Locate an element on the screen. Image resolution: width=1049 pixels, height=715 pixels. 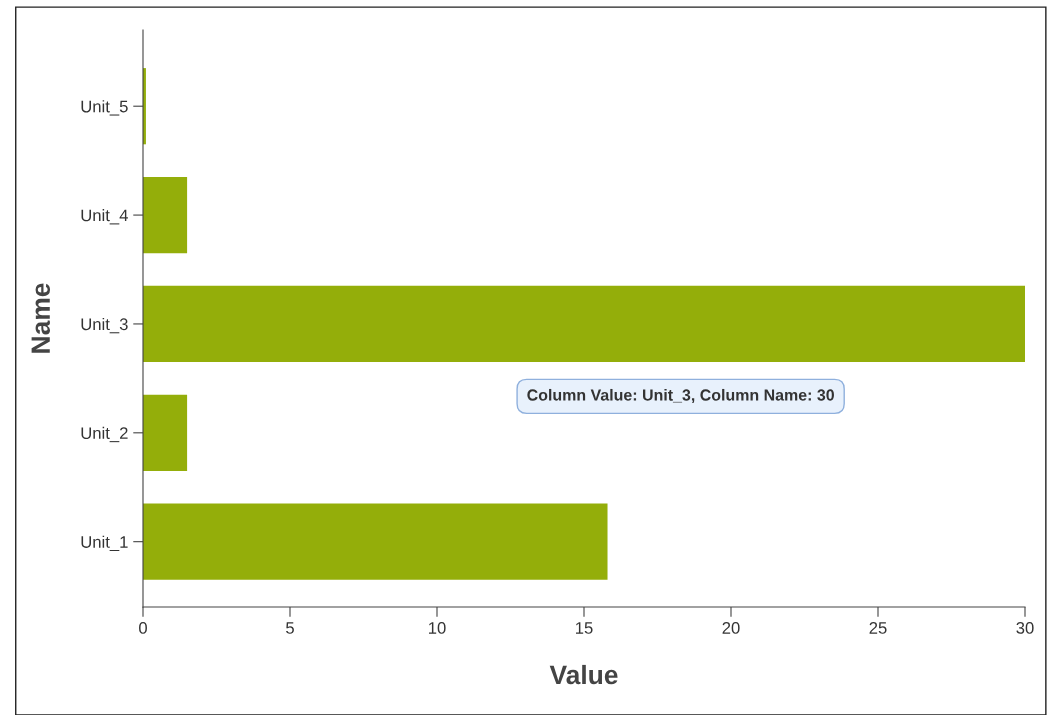
x-tick-label: 10 is located at coordinates (437, 628).